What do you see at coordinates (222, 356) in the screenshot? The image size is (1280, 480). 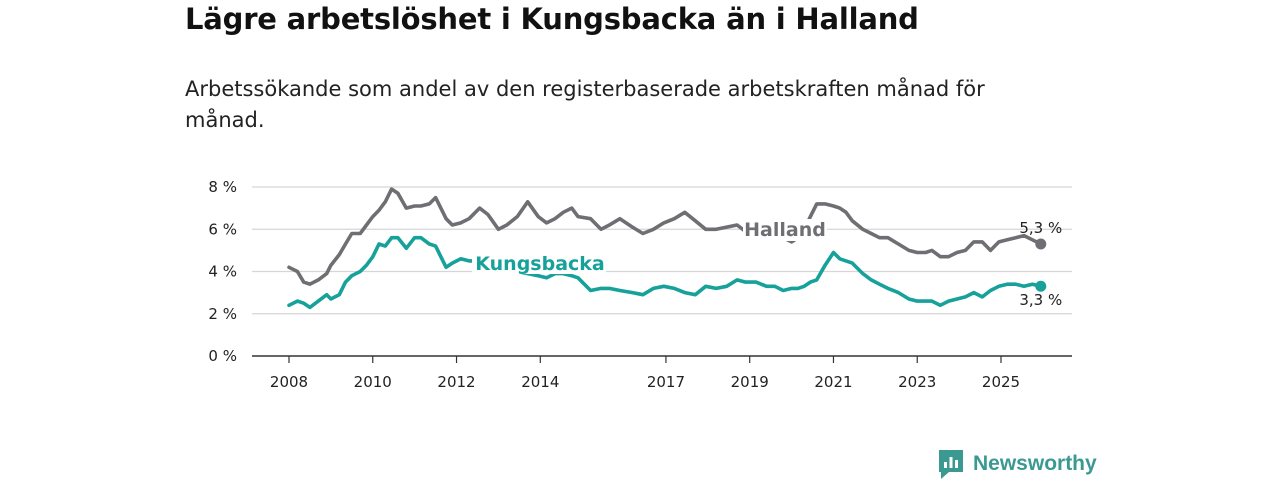 I see `y-tick-label: 0 %` at bounding box center [222, 356].